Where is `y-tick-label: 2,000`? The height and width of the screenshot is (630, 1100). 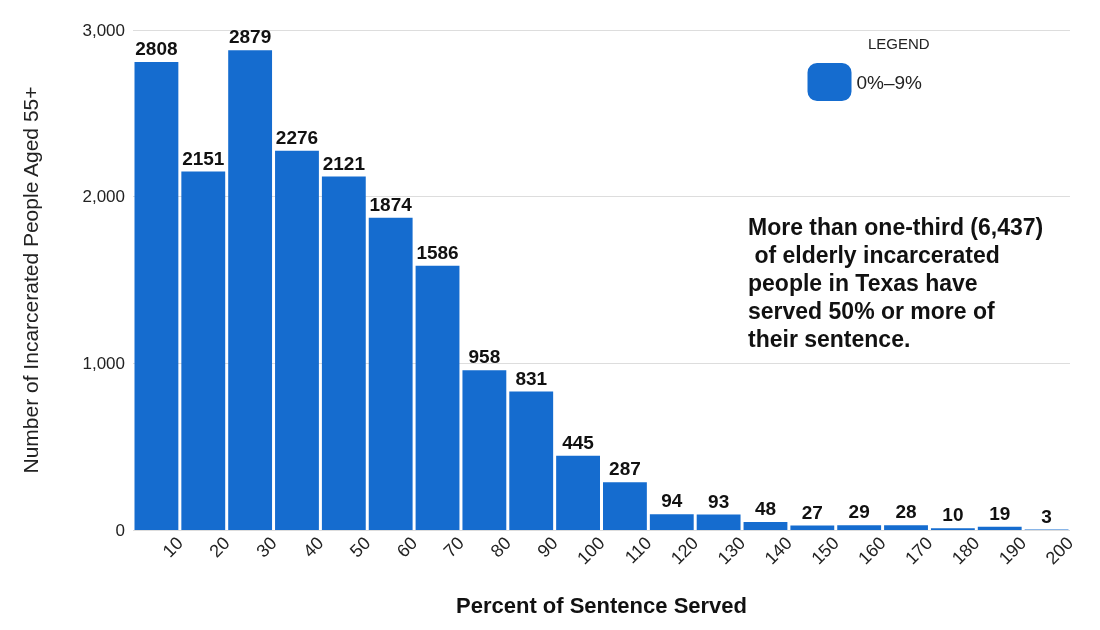
y-tick-label: 2,000 is located at coordinates (103, 197).